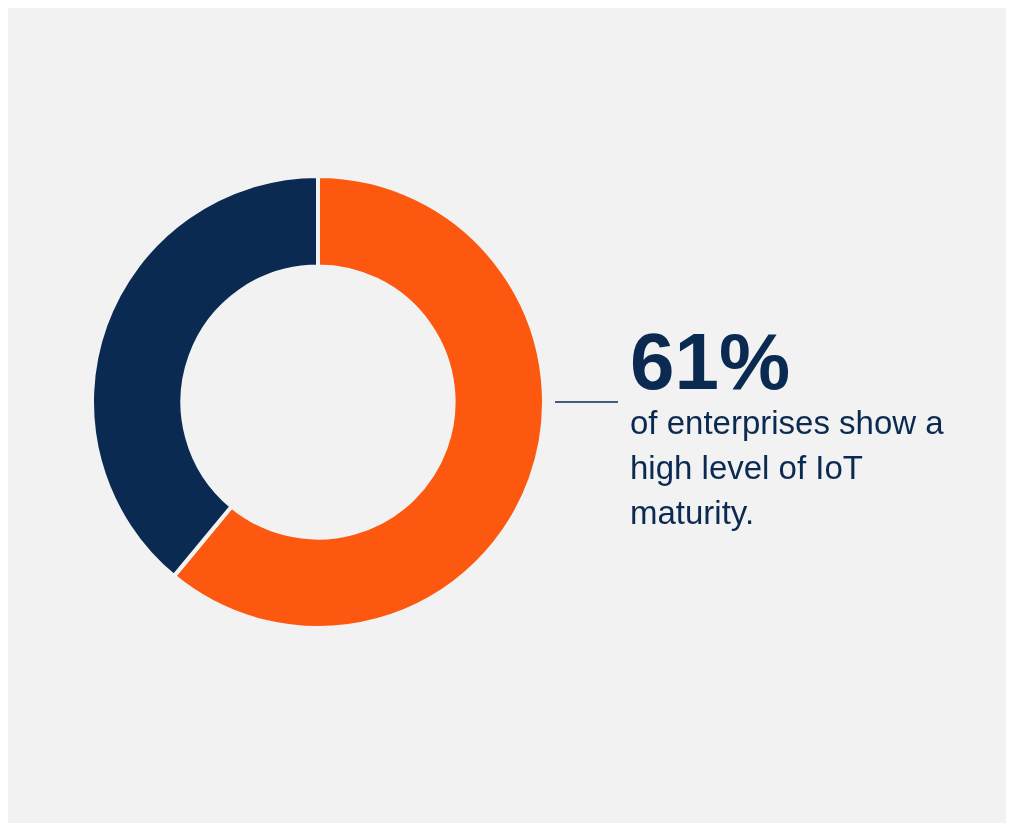 Image resolution: width=1014 pixels, height=831 pixels. I want to click on text: of enterprises show a high level of IoT maturity., so click(787, 467).